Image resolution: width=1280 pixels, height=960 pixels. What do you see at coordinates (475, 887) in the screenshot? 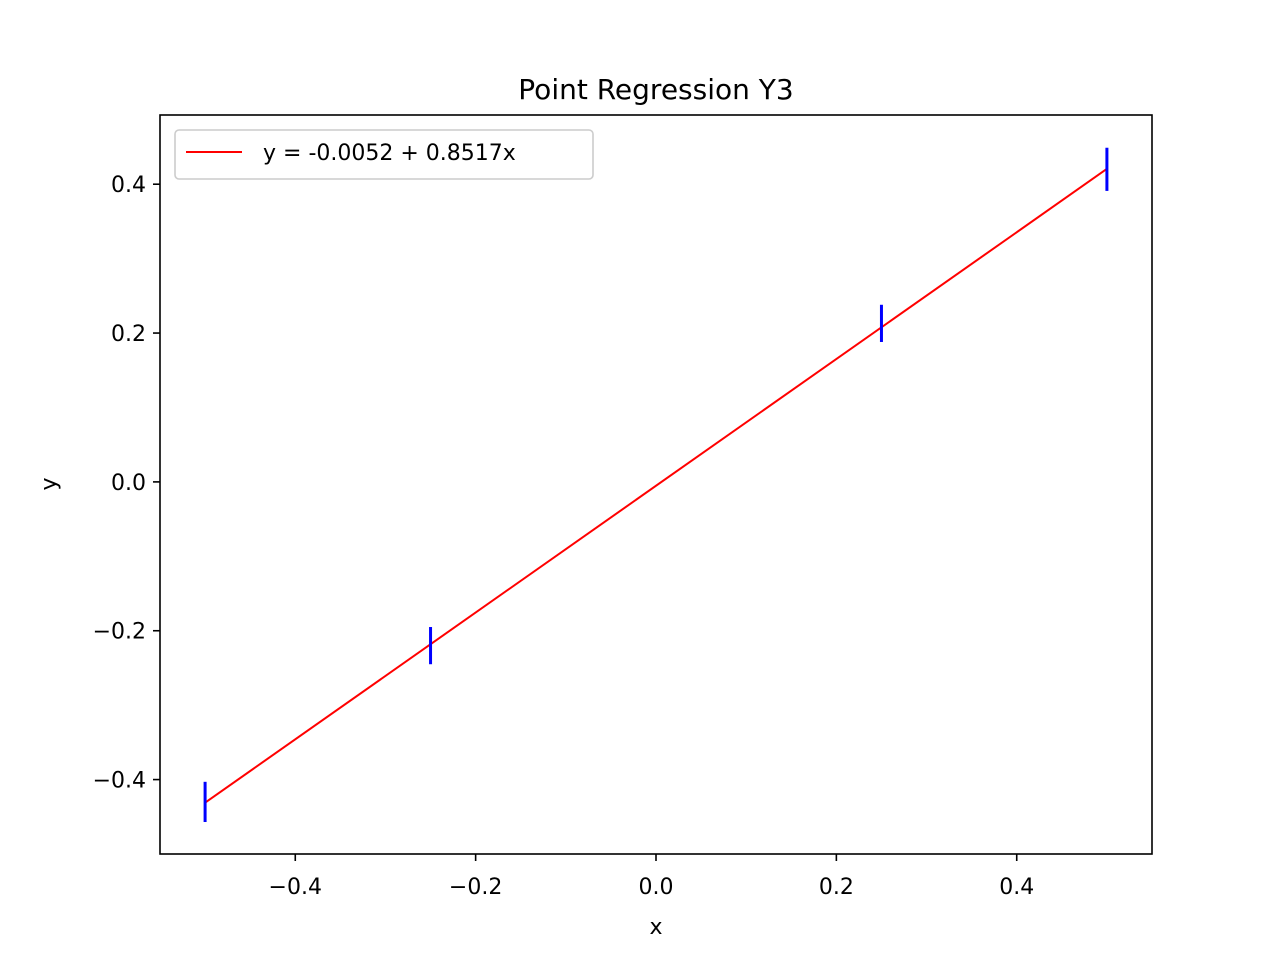
I see `x-tick-label: −0.2` at bounding box center [475, 887].